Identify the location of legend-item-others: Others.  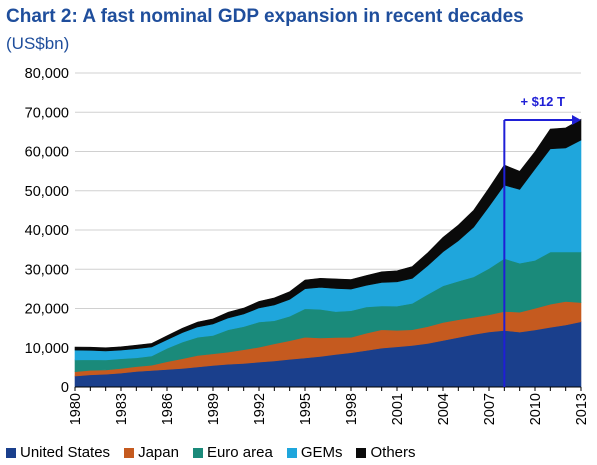
(386, 452).